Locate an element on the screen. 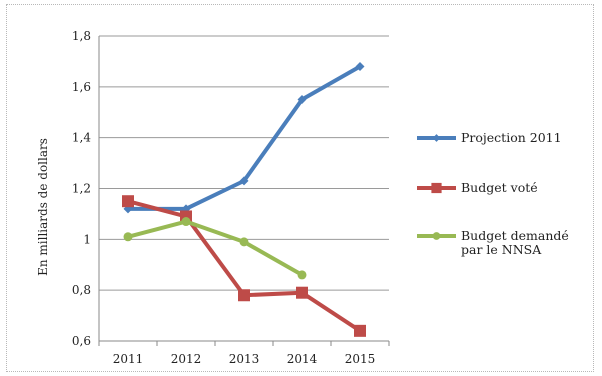  y-tick-label: 0,8 is located at coordinates (81, 290).